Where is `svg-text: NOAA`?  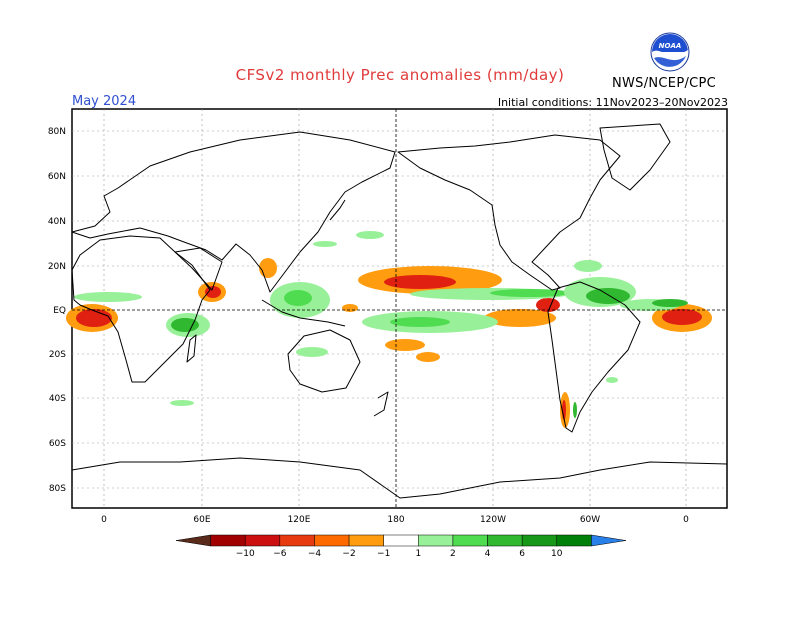
svg-text: NOAA is located at coordinates (670, 46).